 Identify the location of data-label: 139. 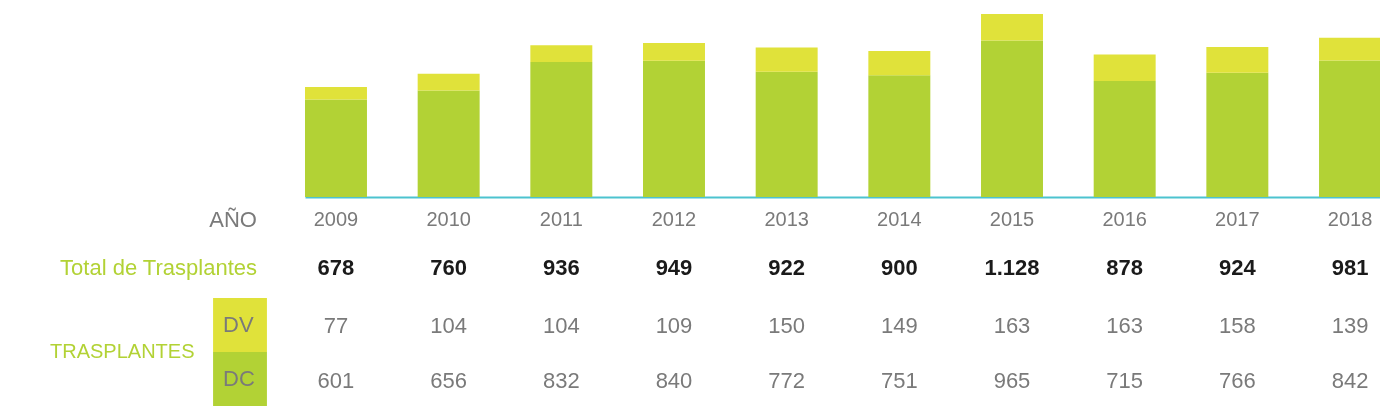
(1350, 325).